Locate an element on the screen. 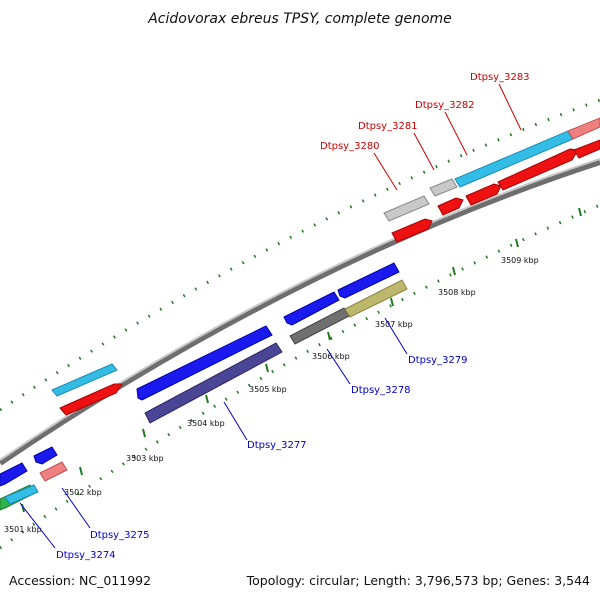 This screenshot has height=600, width=600. gene-label: Dtpsy_3278 is located at coordinates (381, 390).